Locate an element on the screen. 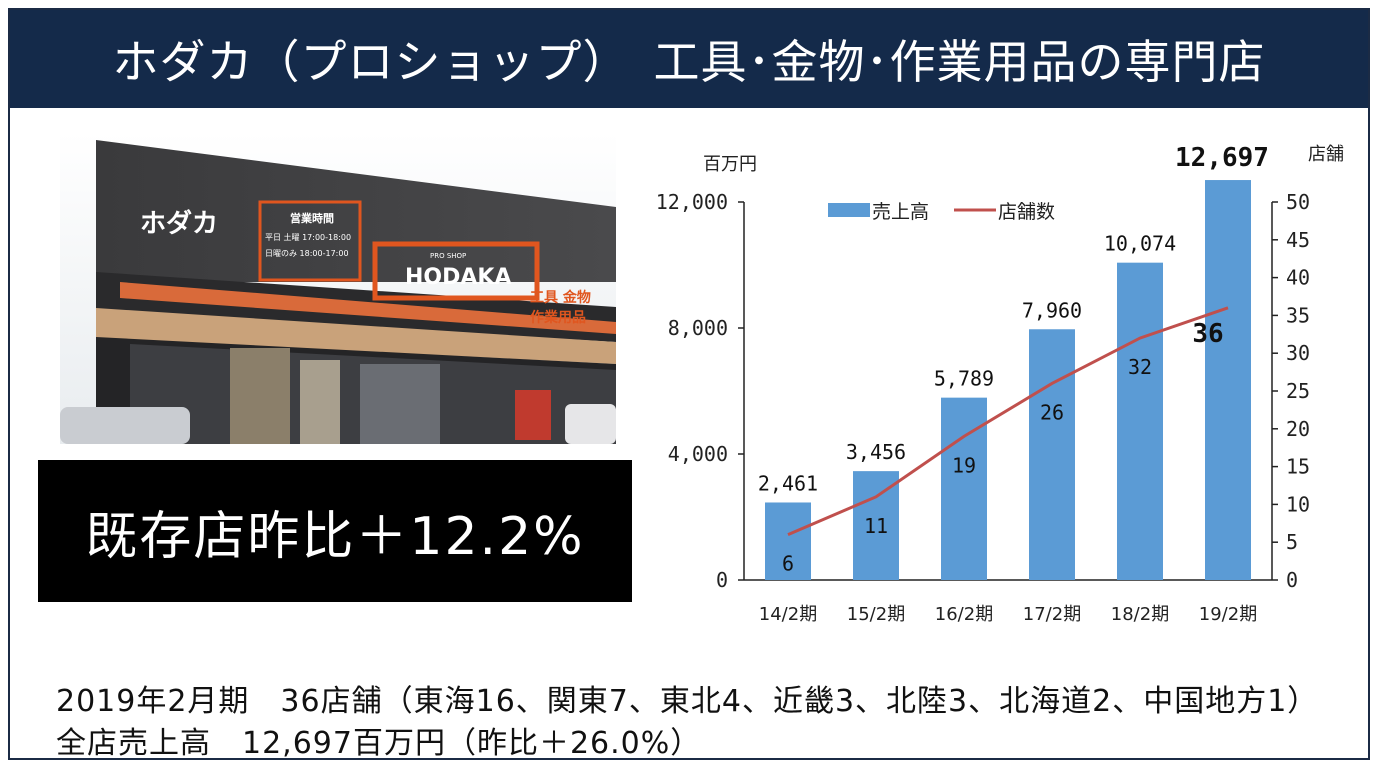 This screenshot has height=776, width=1385. bar-18/2期 is located at coordinates (1140, 421).